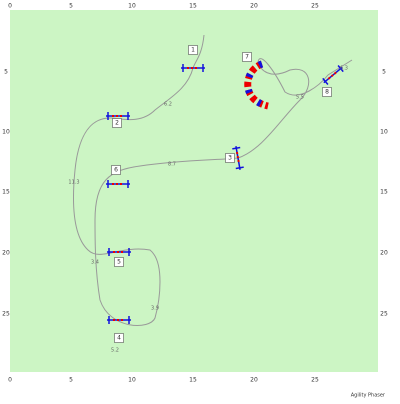 The image size is (400, 404). I want to click on bottom-tick-label: 5, so click(71, 380).